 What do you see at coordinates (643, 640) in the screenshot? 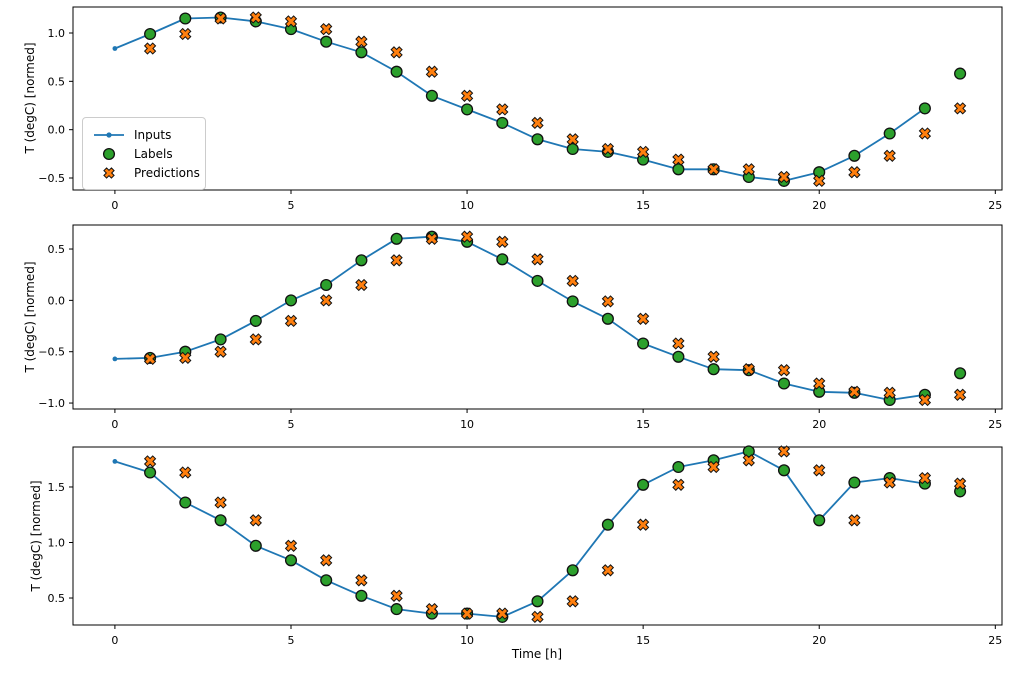
I see `x-tick-label: 15` at bounding box center [643, 640].